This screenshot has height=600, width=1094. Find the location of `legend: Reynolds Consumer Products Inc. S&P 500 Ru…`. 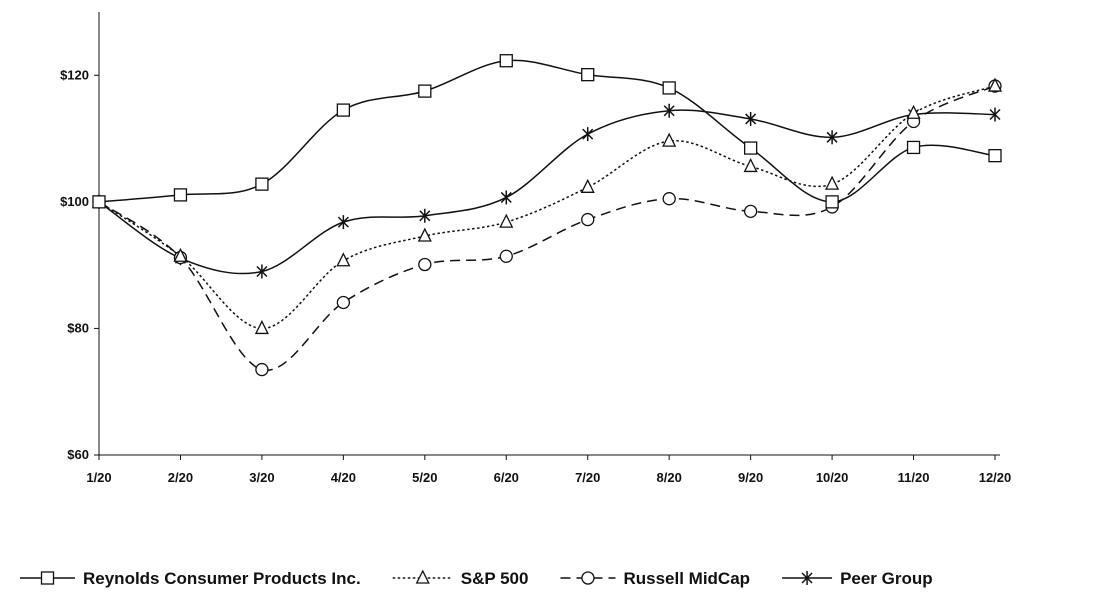

legend: Reynolds Consumer Products Inc. S&P 500 Ru… is located at coordinates (476, 578).